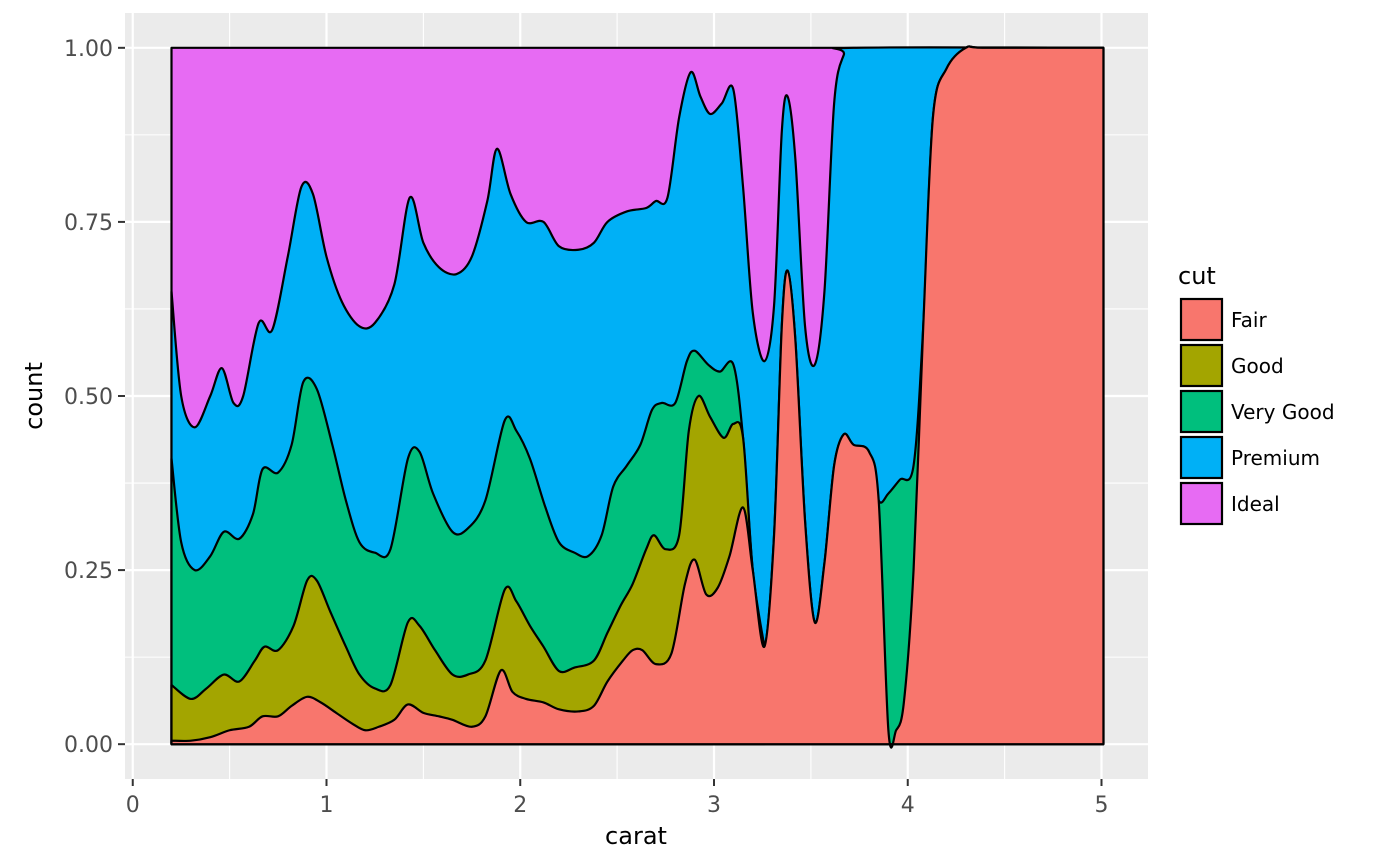  I want to click on legend-key-fair, so click(1201, 319).